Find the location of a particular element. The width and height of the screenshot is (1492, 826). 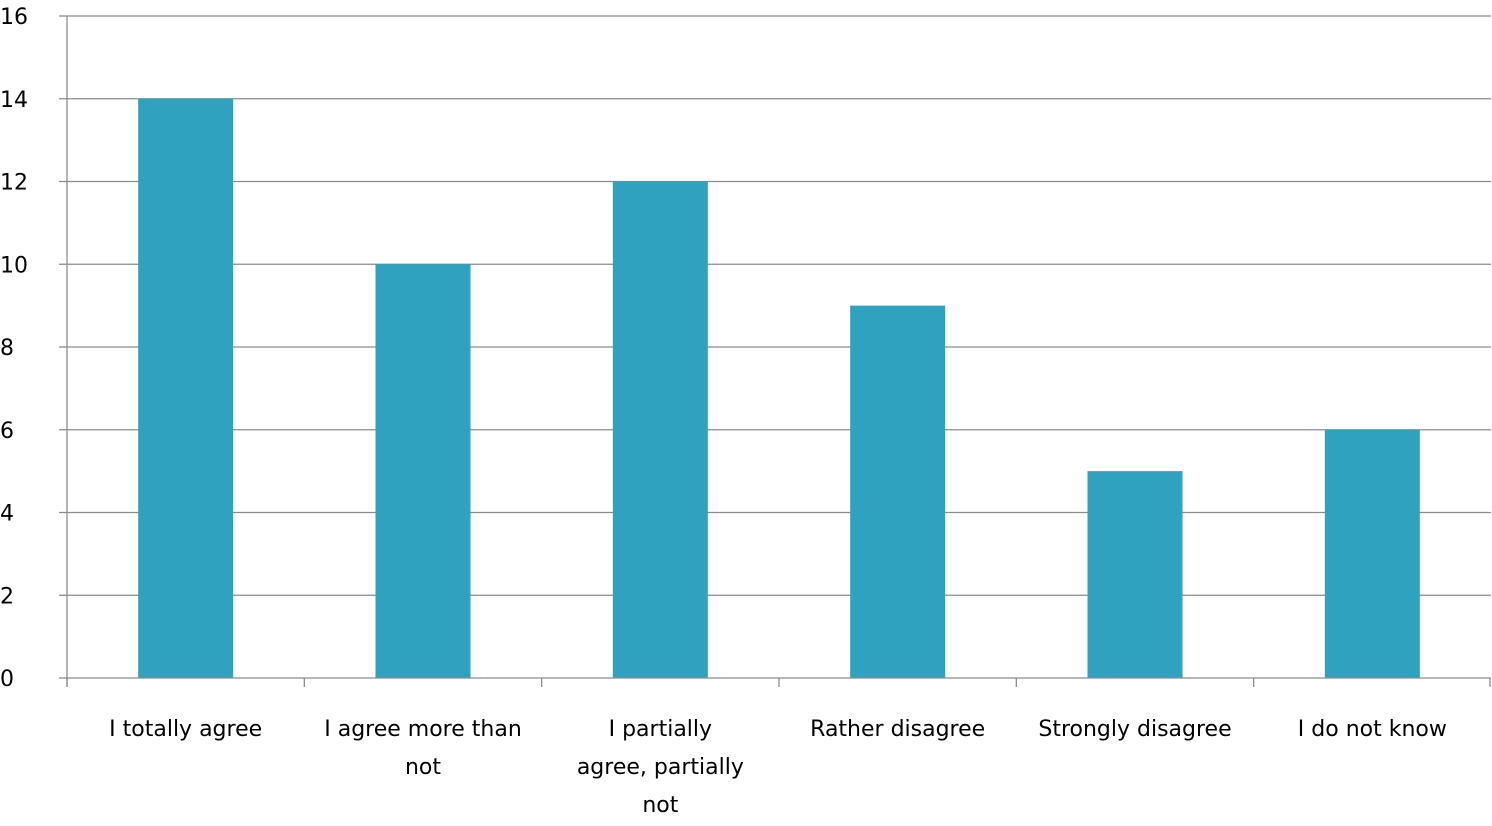

y-tick-label: 6 is located at coordinates (7, 431).